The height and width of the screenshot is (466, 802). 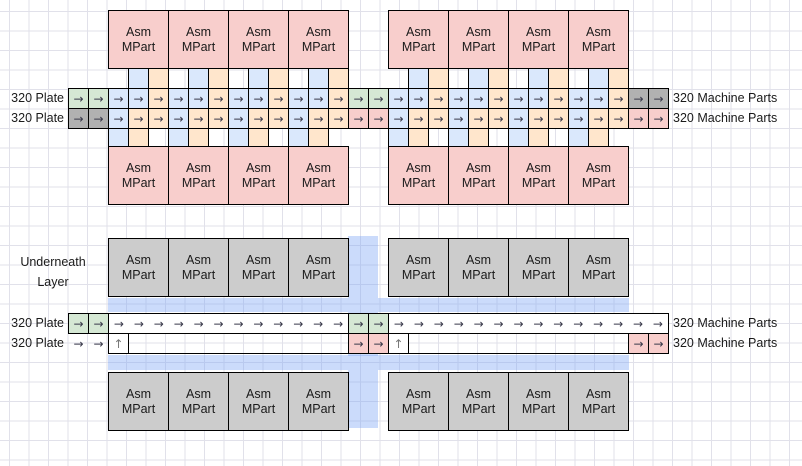 What do you see at coordinates (368, 305) in the screenshot?
I see `blue-band-horizontal` at bounding box center [368, 305].